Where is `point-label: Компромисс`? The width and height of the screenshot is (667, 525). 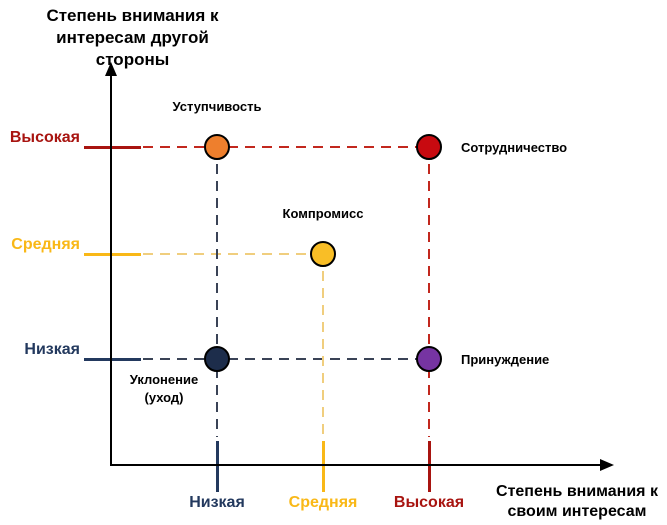
point-label: Компромисс is located at coordinates (323, 213).